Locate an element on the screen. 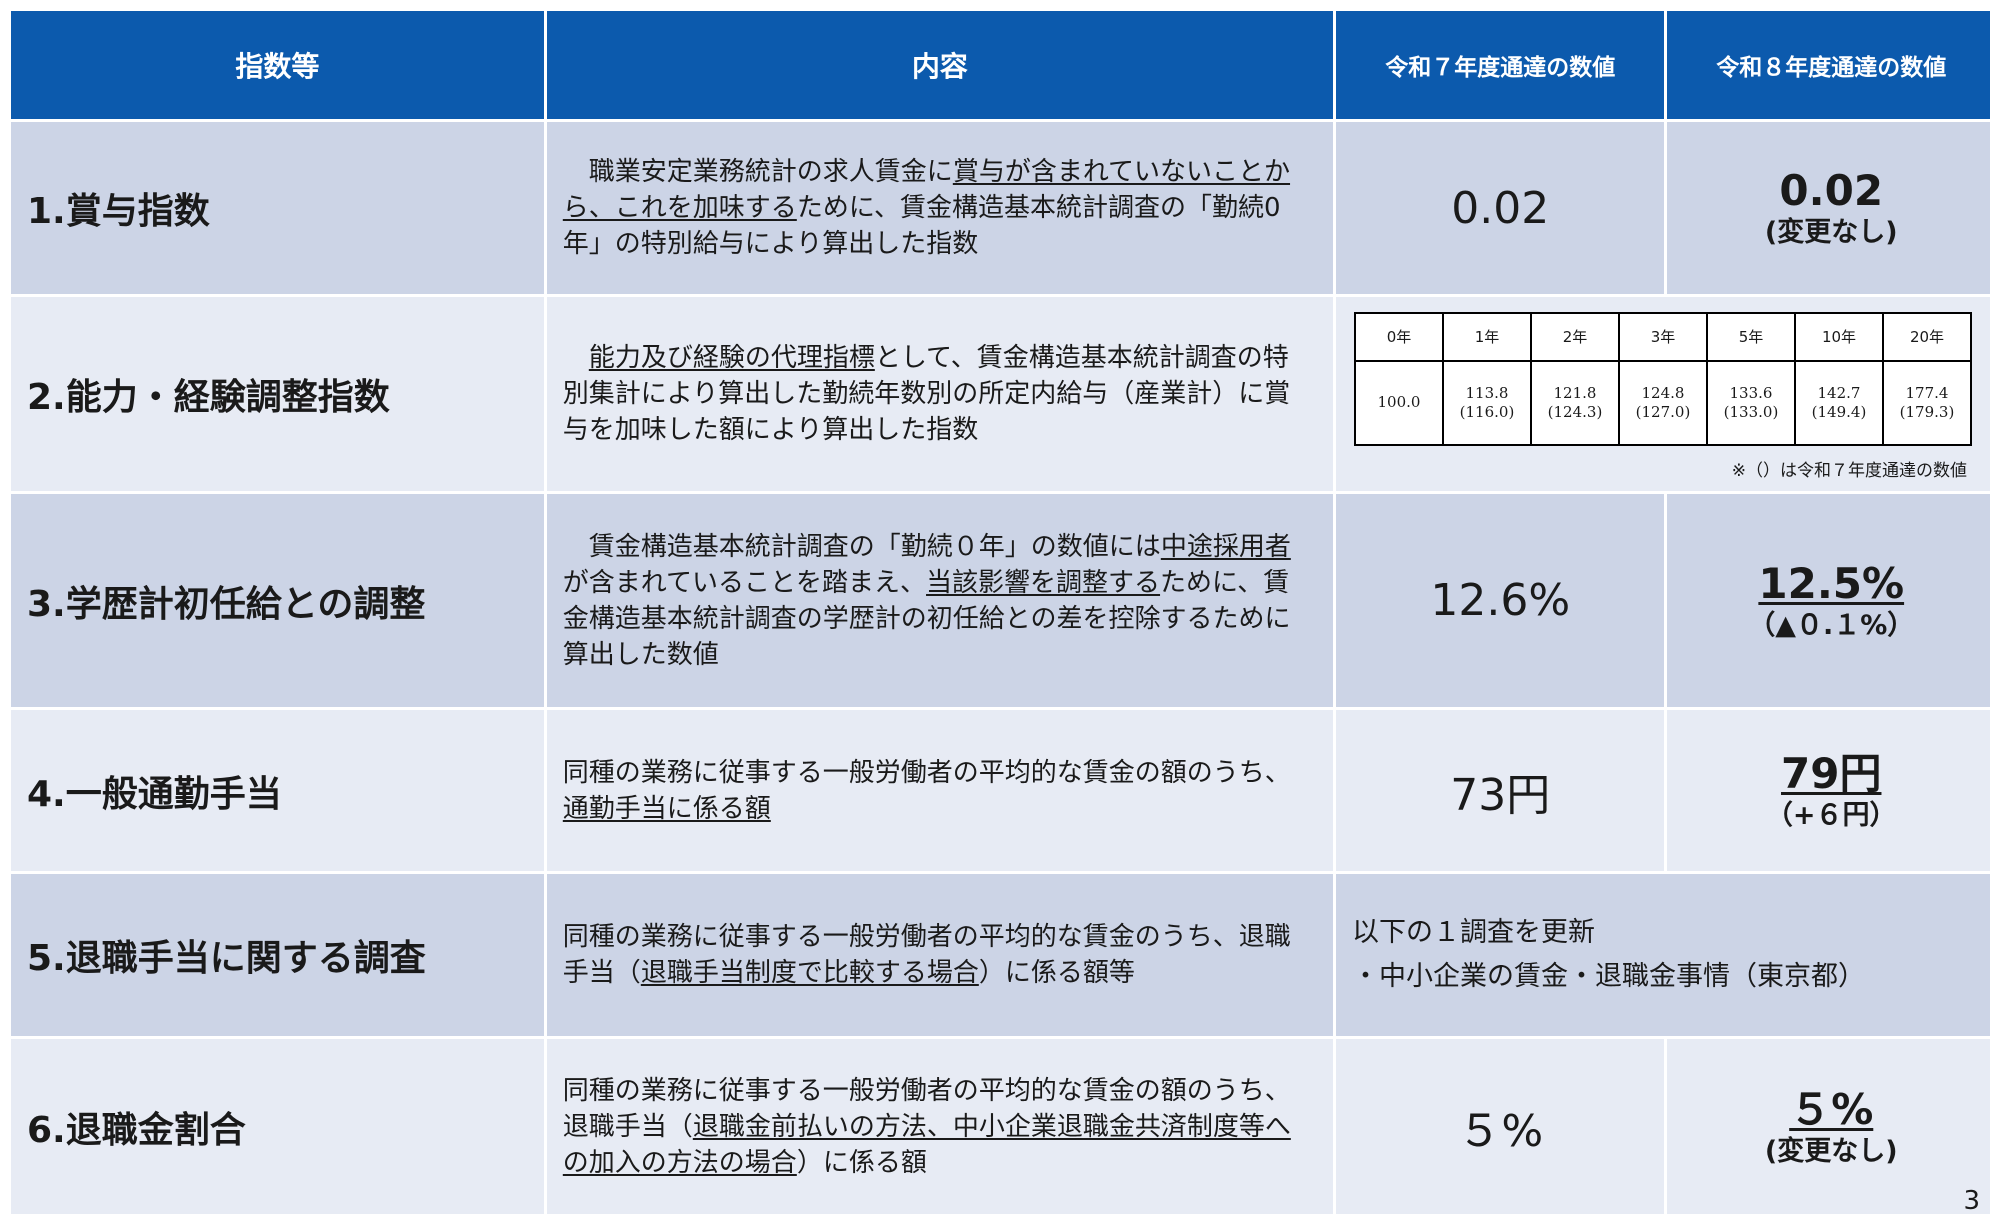 The height and width of the screenshot is (1228, 1990). row-name: 2.能力・経験調整指数 is located at coordinates (277, 394).